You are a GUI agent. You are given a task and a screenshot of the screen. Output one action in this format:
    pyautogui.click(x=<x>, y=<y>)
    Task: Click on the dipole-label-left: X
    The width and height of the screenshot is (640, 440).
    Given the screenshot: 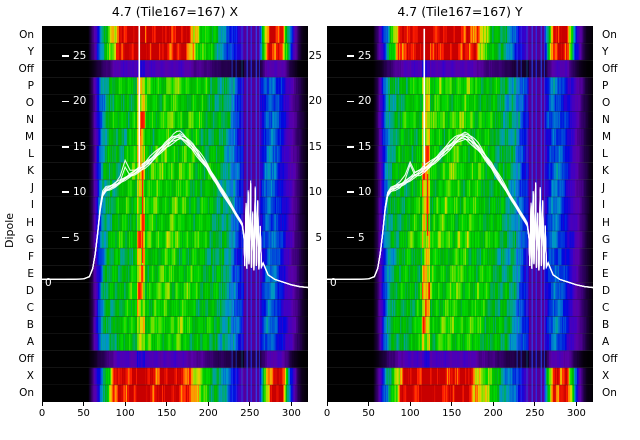 What is the action you would take?
    pyautogui.click(x=30, y=376)
    